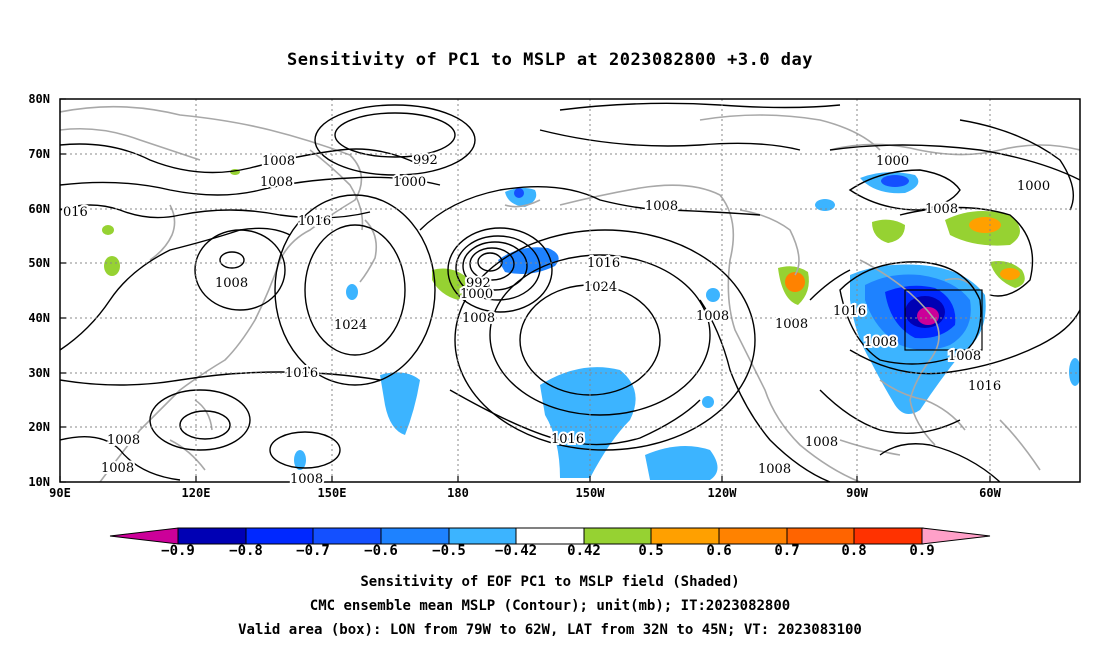 Image resolution: width=1100 pixels, height=650 pixels. What do you see at coordinates (313, 551) in the screenshot?
I see `colorbar-label: −0.7` at bounding box center [313, 551].